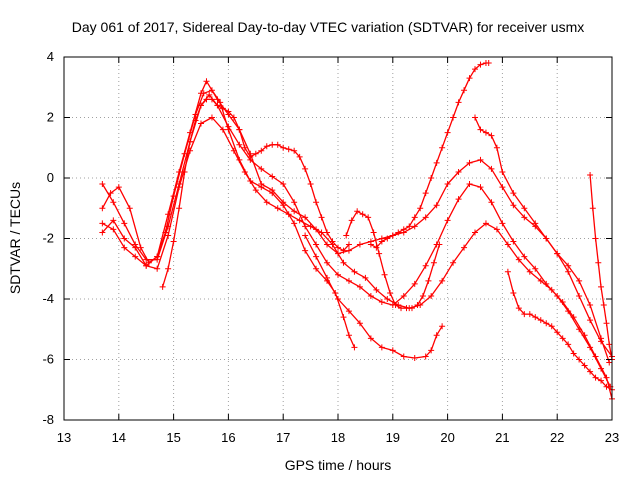  Describe the element at coordinates (64, 437) in the screenshot. I see `x-tick-label: 13` at that location.